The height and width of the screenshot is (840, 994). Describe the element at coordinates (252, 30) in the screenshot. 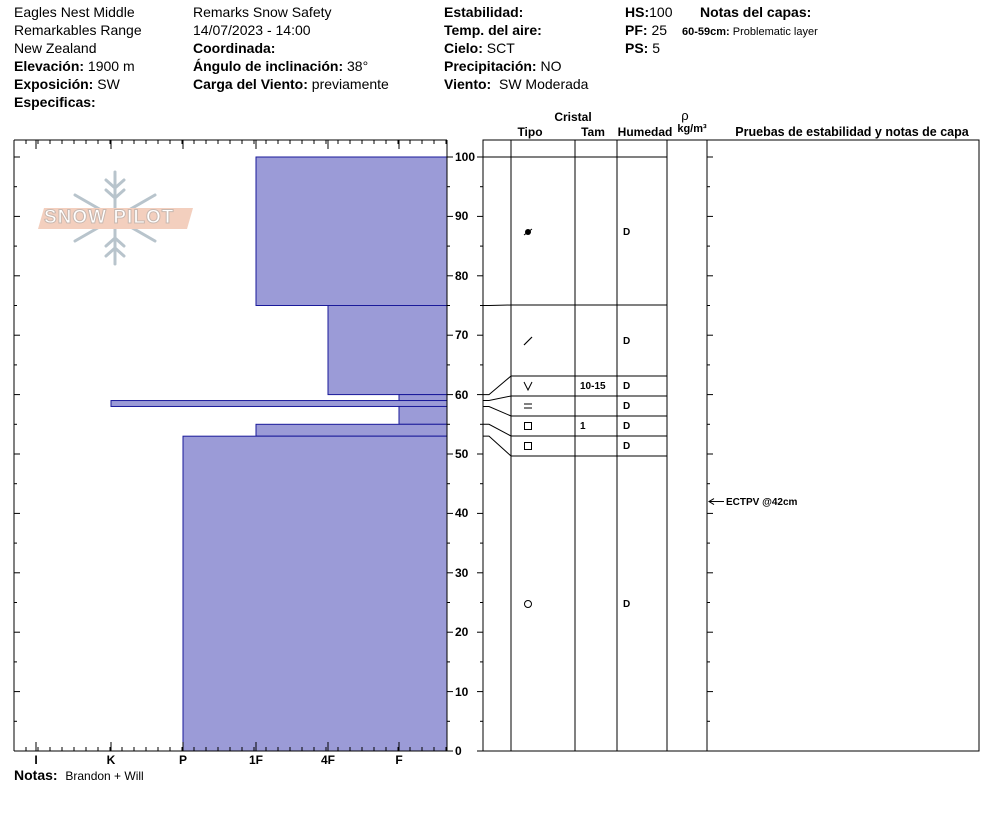

I see `observation-datetime: 14/07/2023 - 14:00` at that location.